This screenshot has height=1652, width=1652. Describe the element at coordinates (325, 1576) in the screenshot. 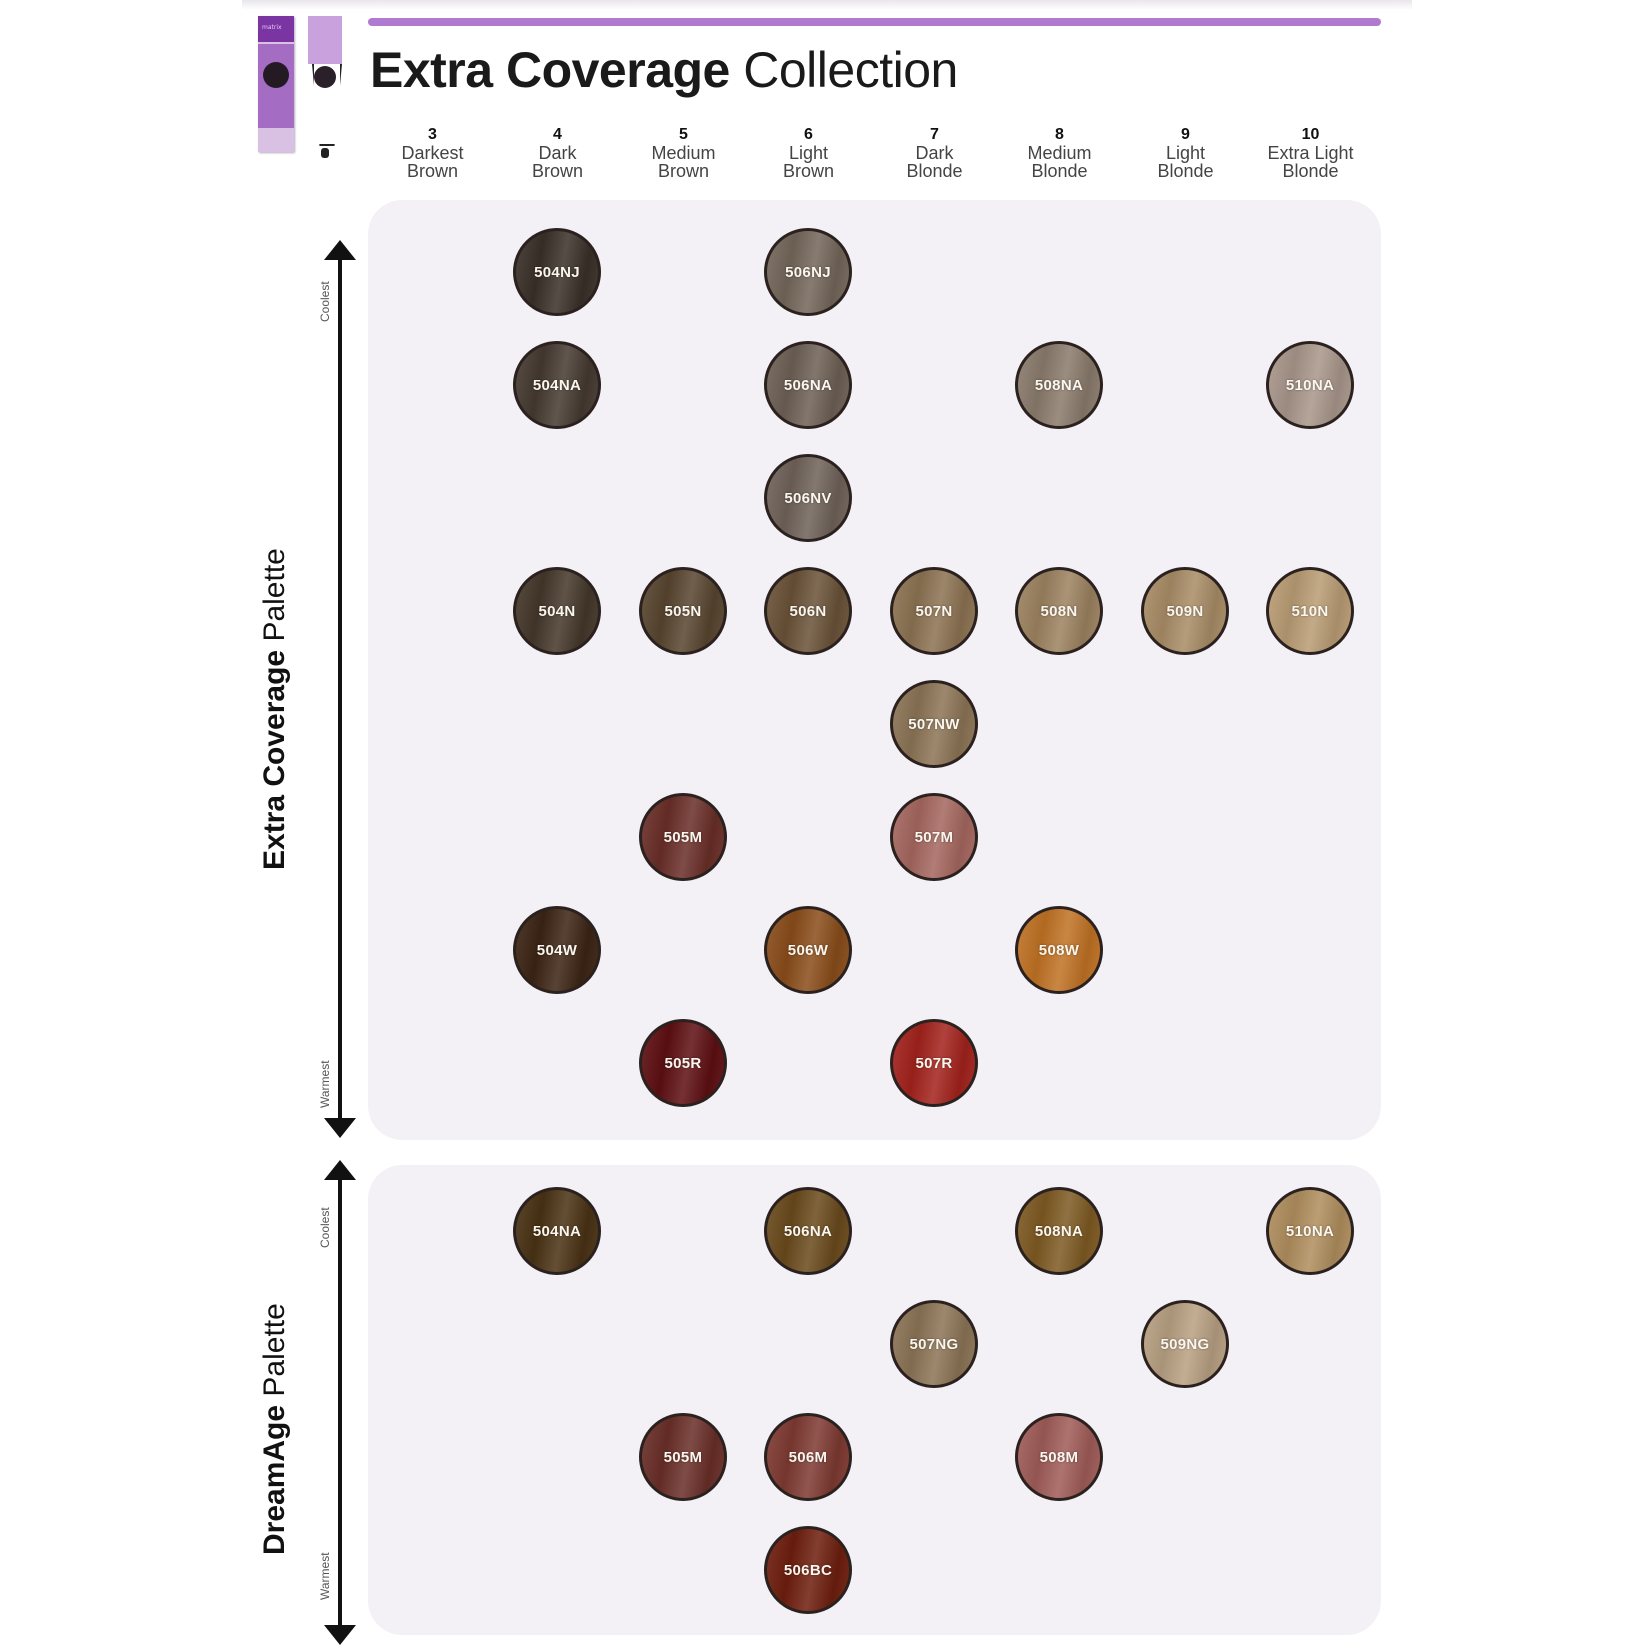

I see `warmest-label: Warmest` at that location.